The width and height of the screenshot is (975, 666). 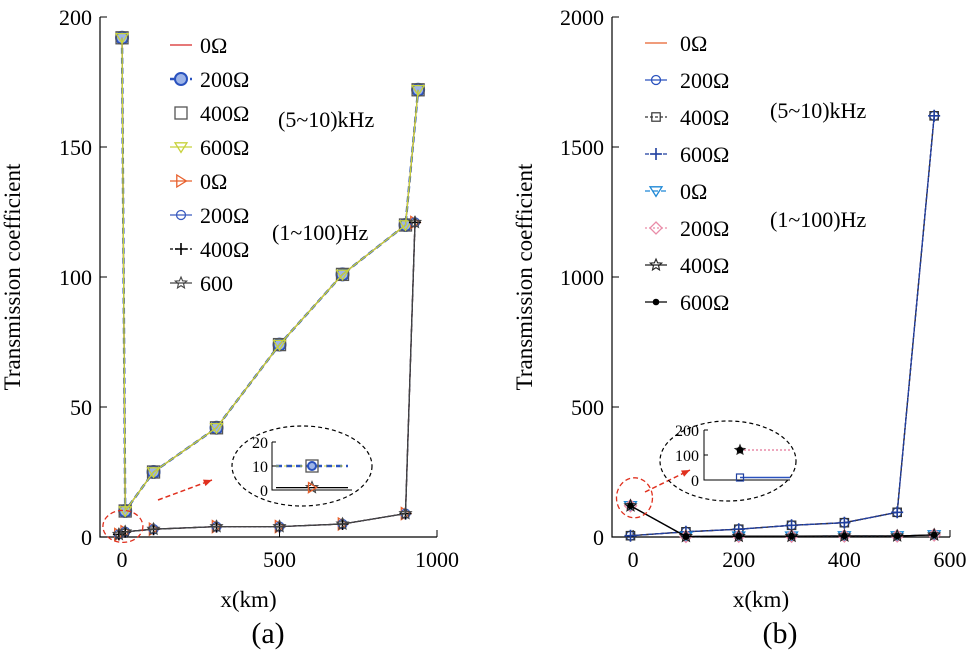 I want to click on y-tick-label: 500, so click(x=587, y=407).